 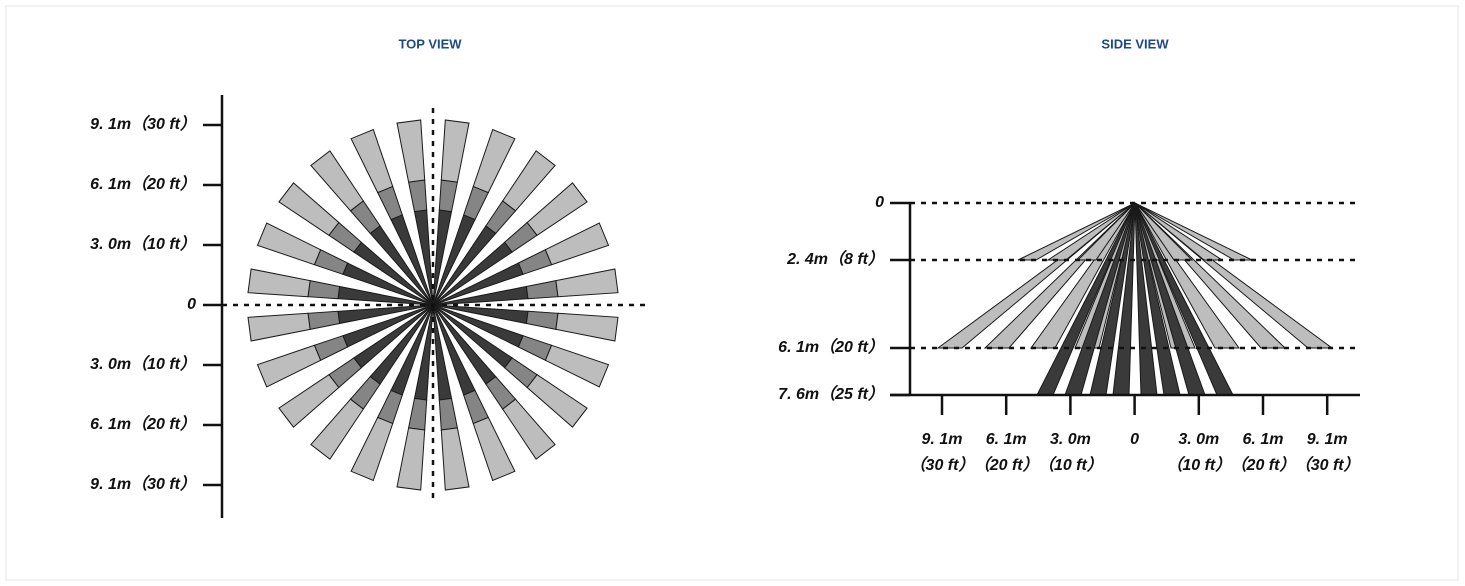 I want to click on y-label: 6. 1m（20 ft）, so click(x=831, y=346).